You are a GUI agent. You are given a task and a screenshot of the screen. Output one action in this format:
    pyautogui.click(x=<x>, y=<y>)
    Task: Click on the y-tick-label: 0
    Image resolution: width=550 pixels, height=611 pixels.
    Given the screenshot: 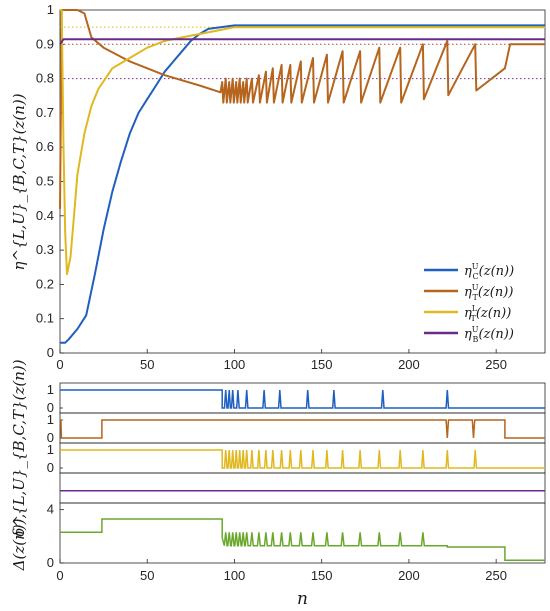 What is the action you would take?
    pyautogui.click(x=50, y=352)
    